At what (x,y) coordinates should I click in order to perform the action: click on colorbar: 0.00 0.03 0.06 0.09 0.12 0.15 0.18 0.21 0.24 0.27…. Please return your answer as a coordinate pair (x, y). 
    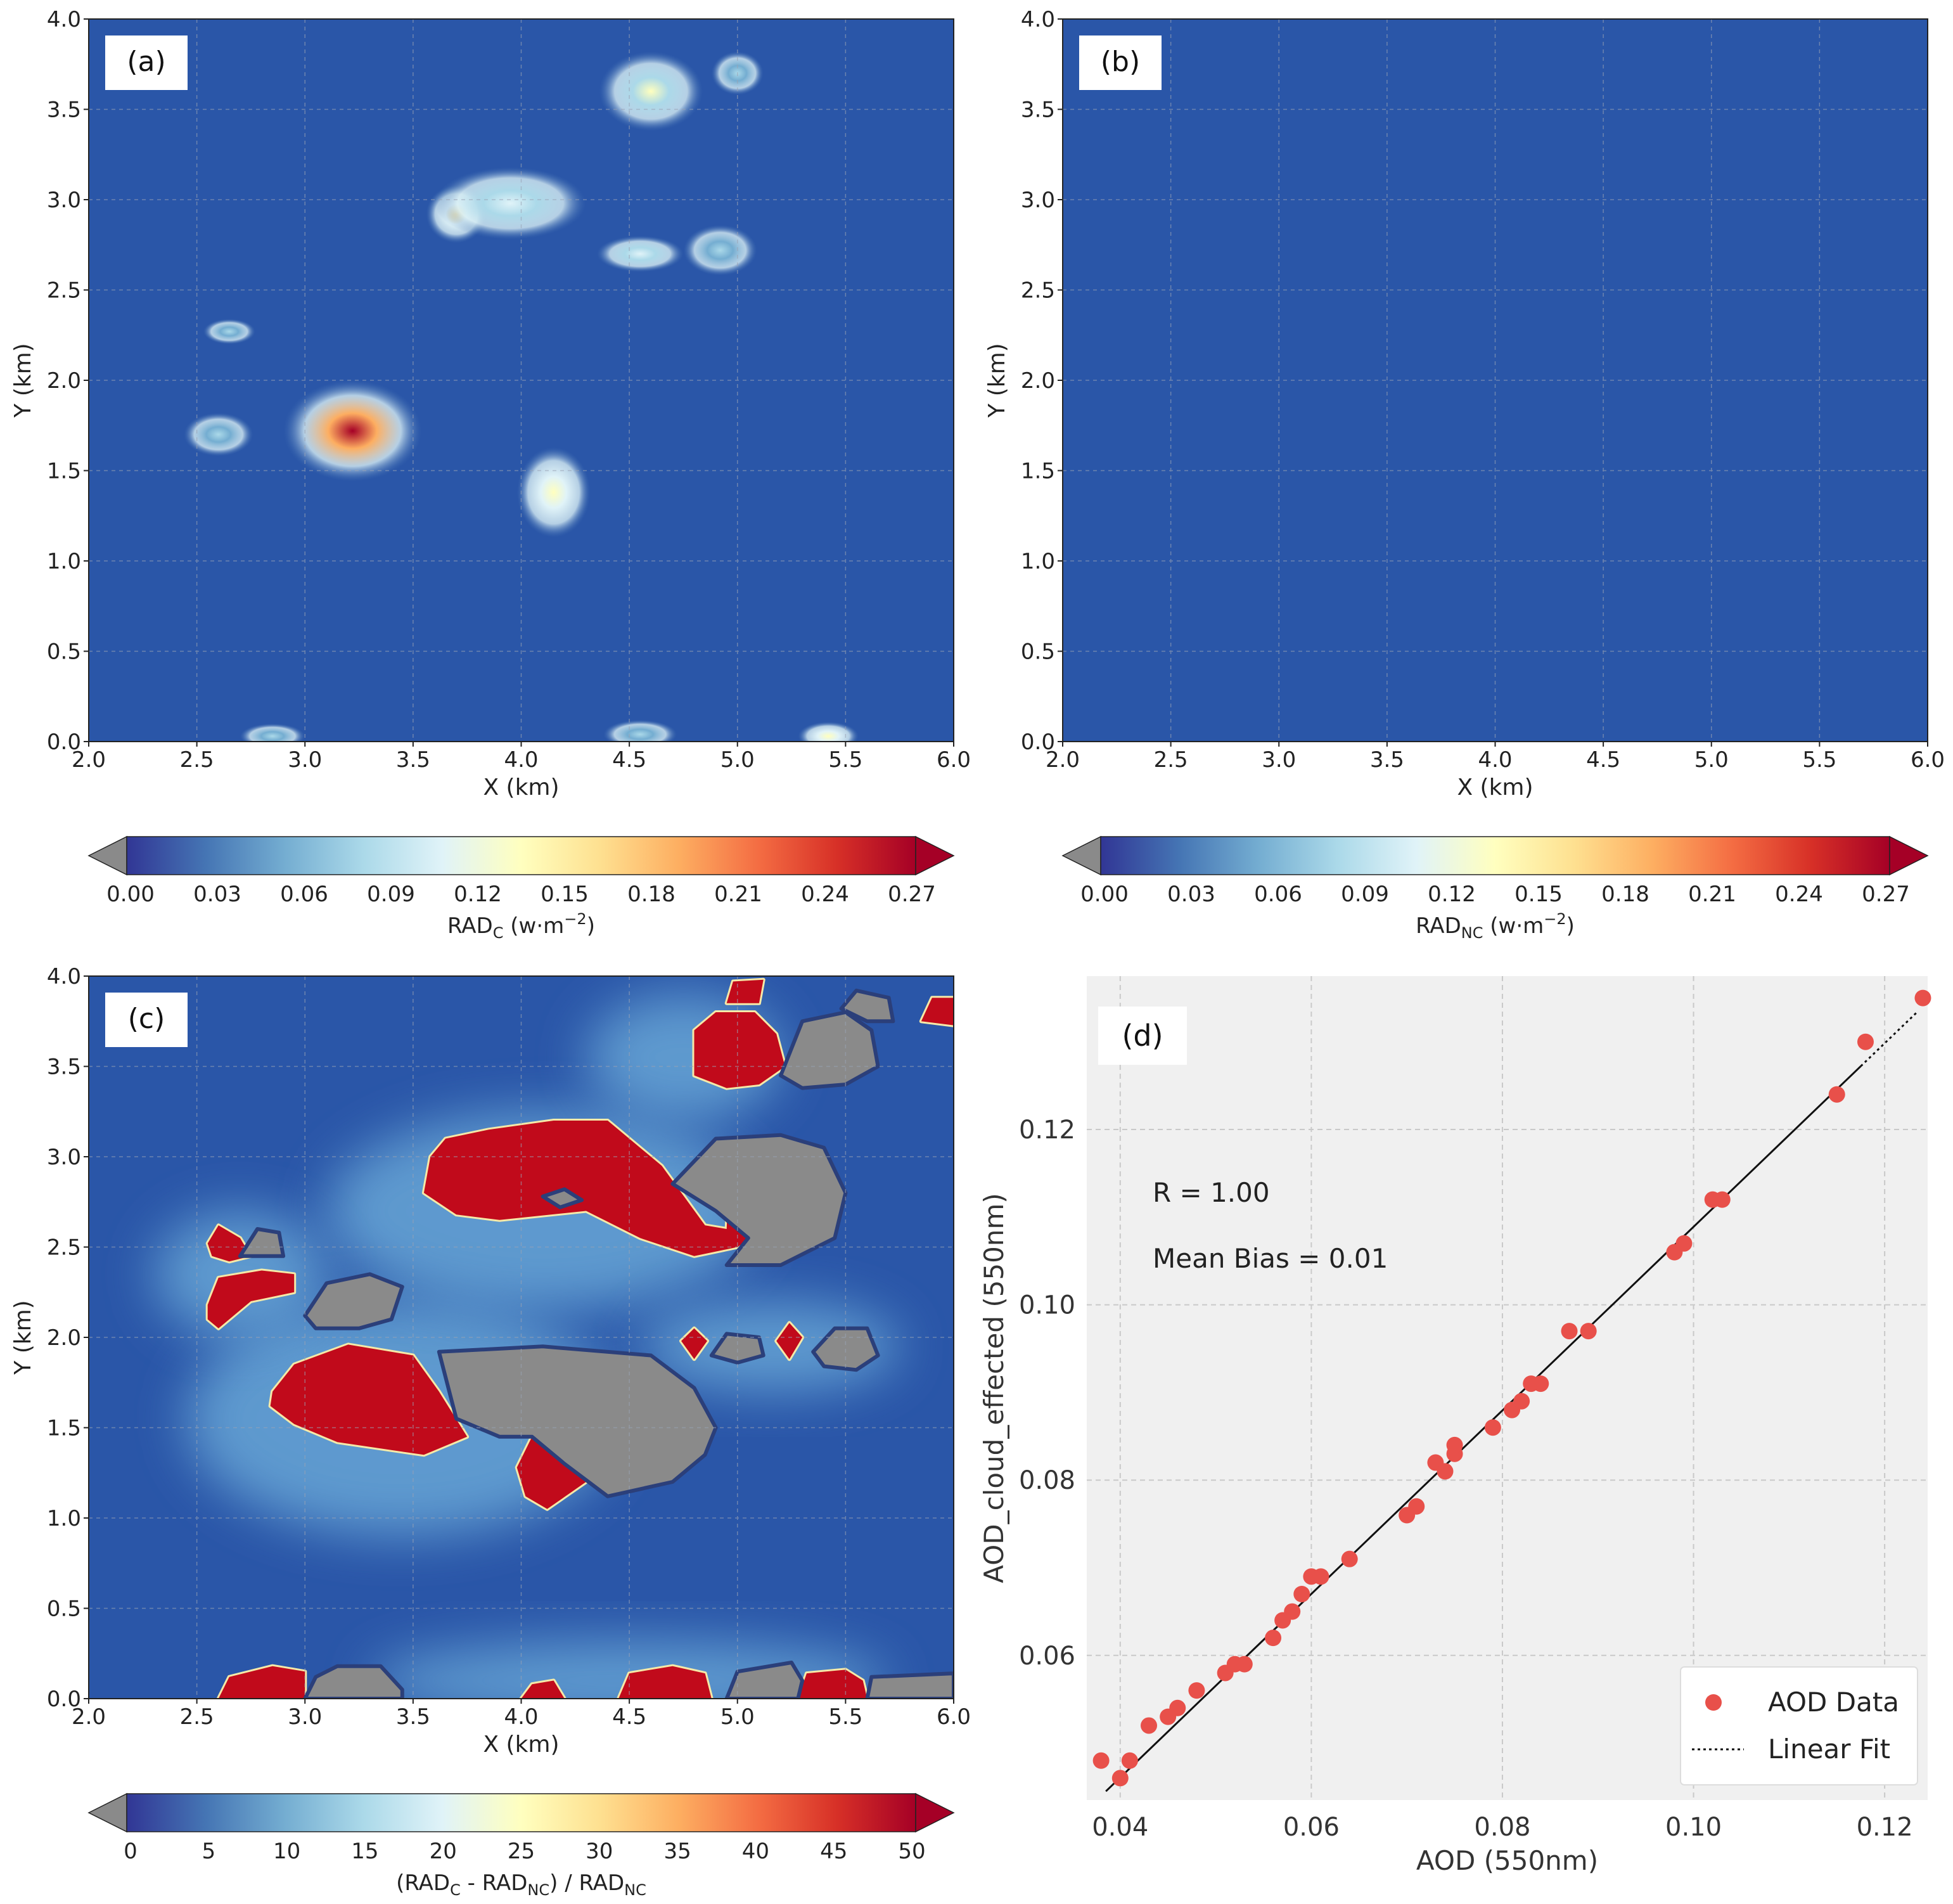
    Looking at the image, I should click on (521, 888).